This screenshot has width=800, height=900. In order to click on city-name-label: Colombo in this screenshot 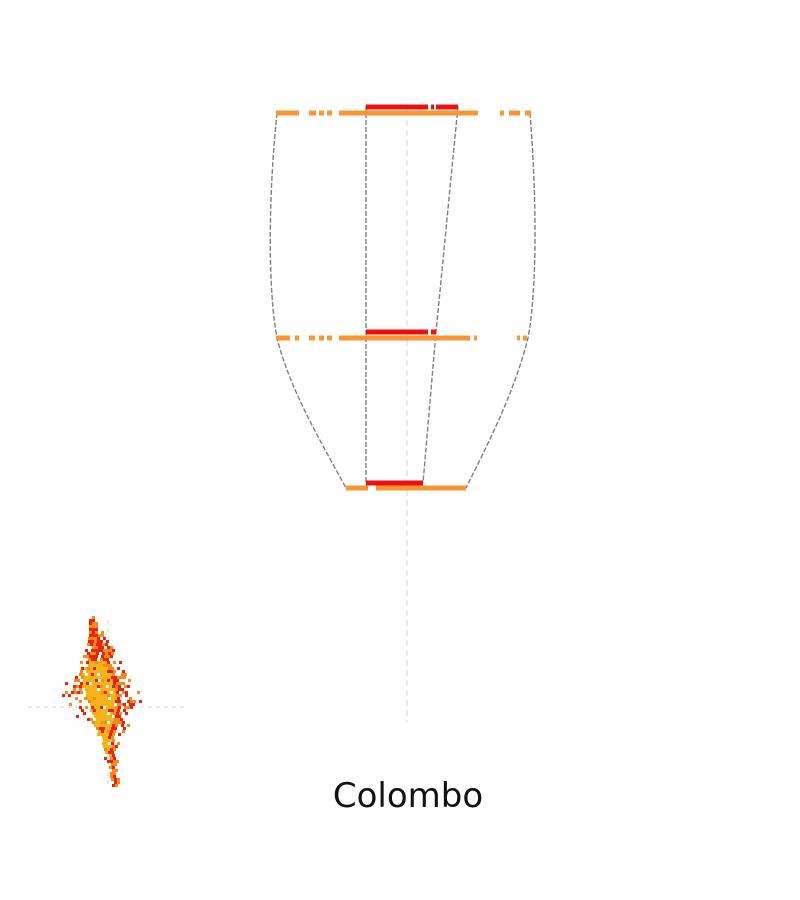, I will do `click(408, 796)`.